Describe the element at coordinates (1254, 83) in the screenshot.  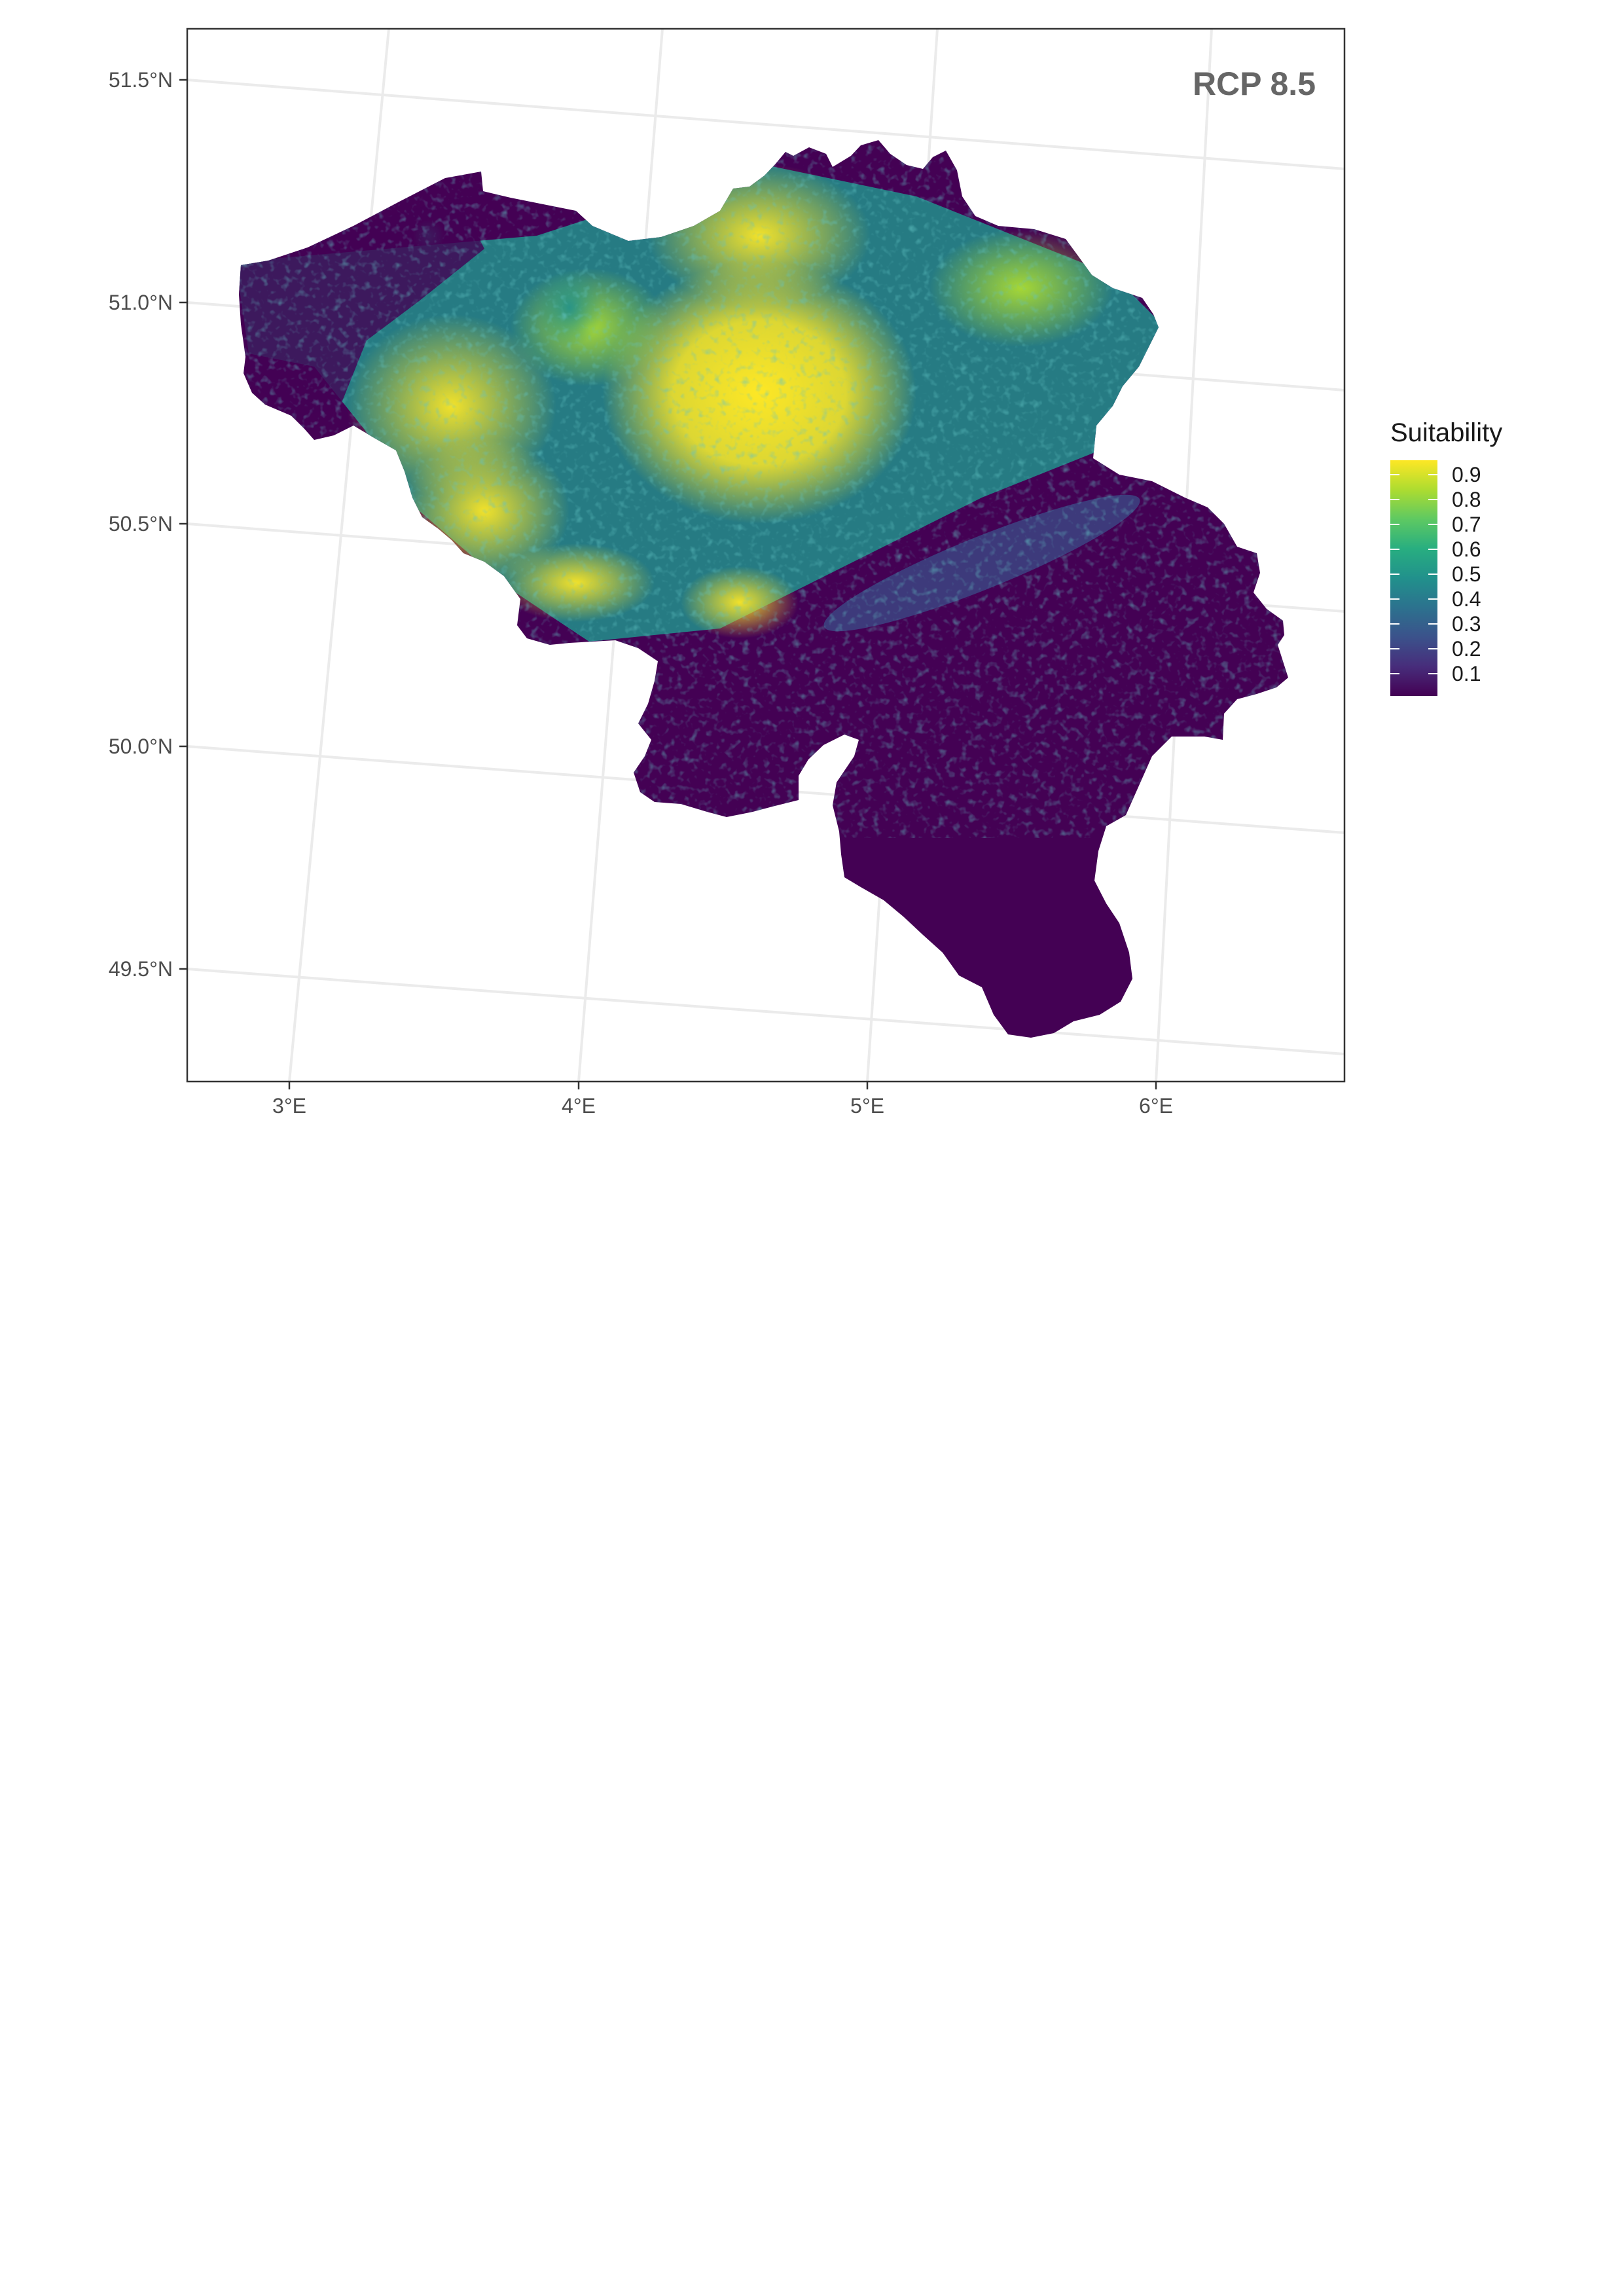
I see `scenario-label: RCP 8.5` at that location.